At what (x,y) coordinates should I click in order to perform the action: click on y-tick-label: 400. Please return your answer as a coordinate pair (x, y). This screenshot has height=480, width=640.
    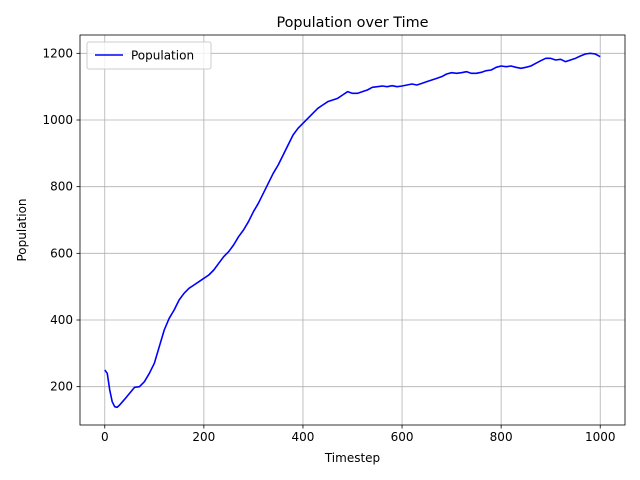
    Looking at the image, I should click on (61, 320).